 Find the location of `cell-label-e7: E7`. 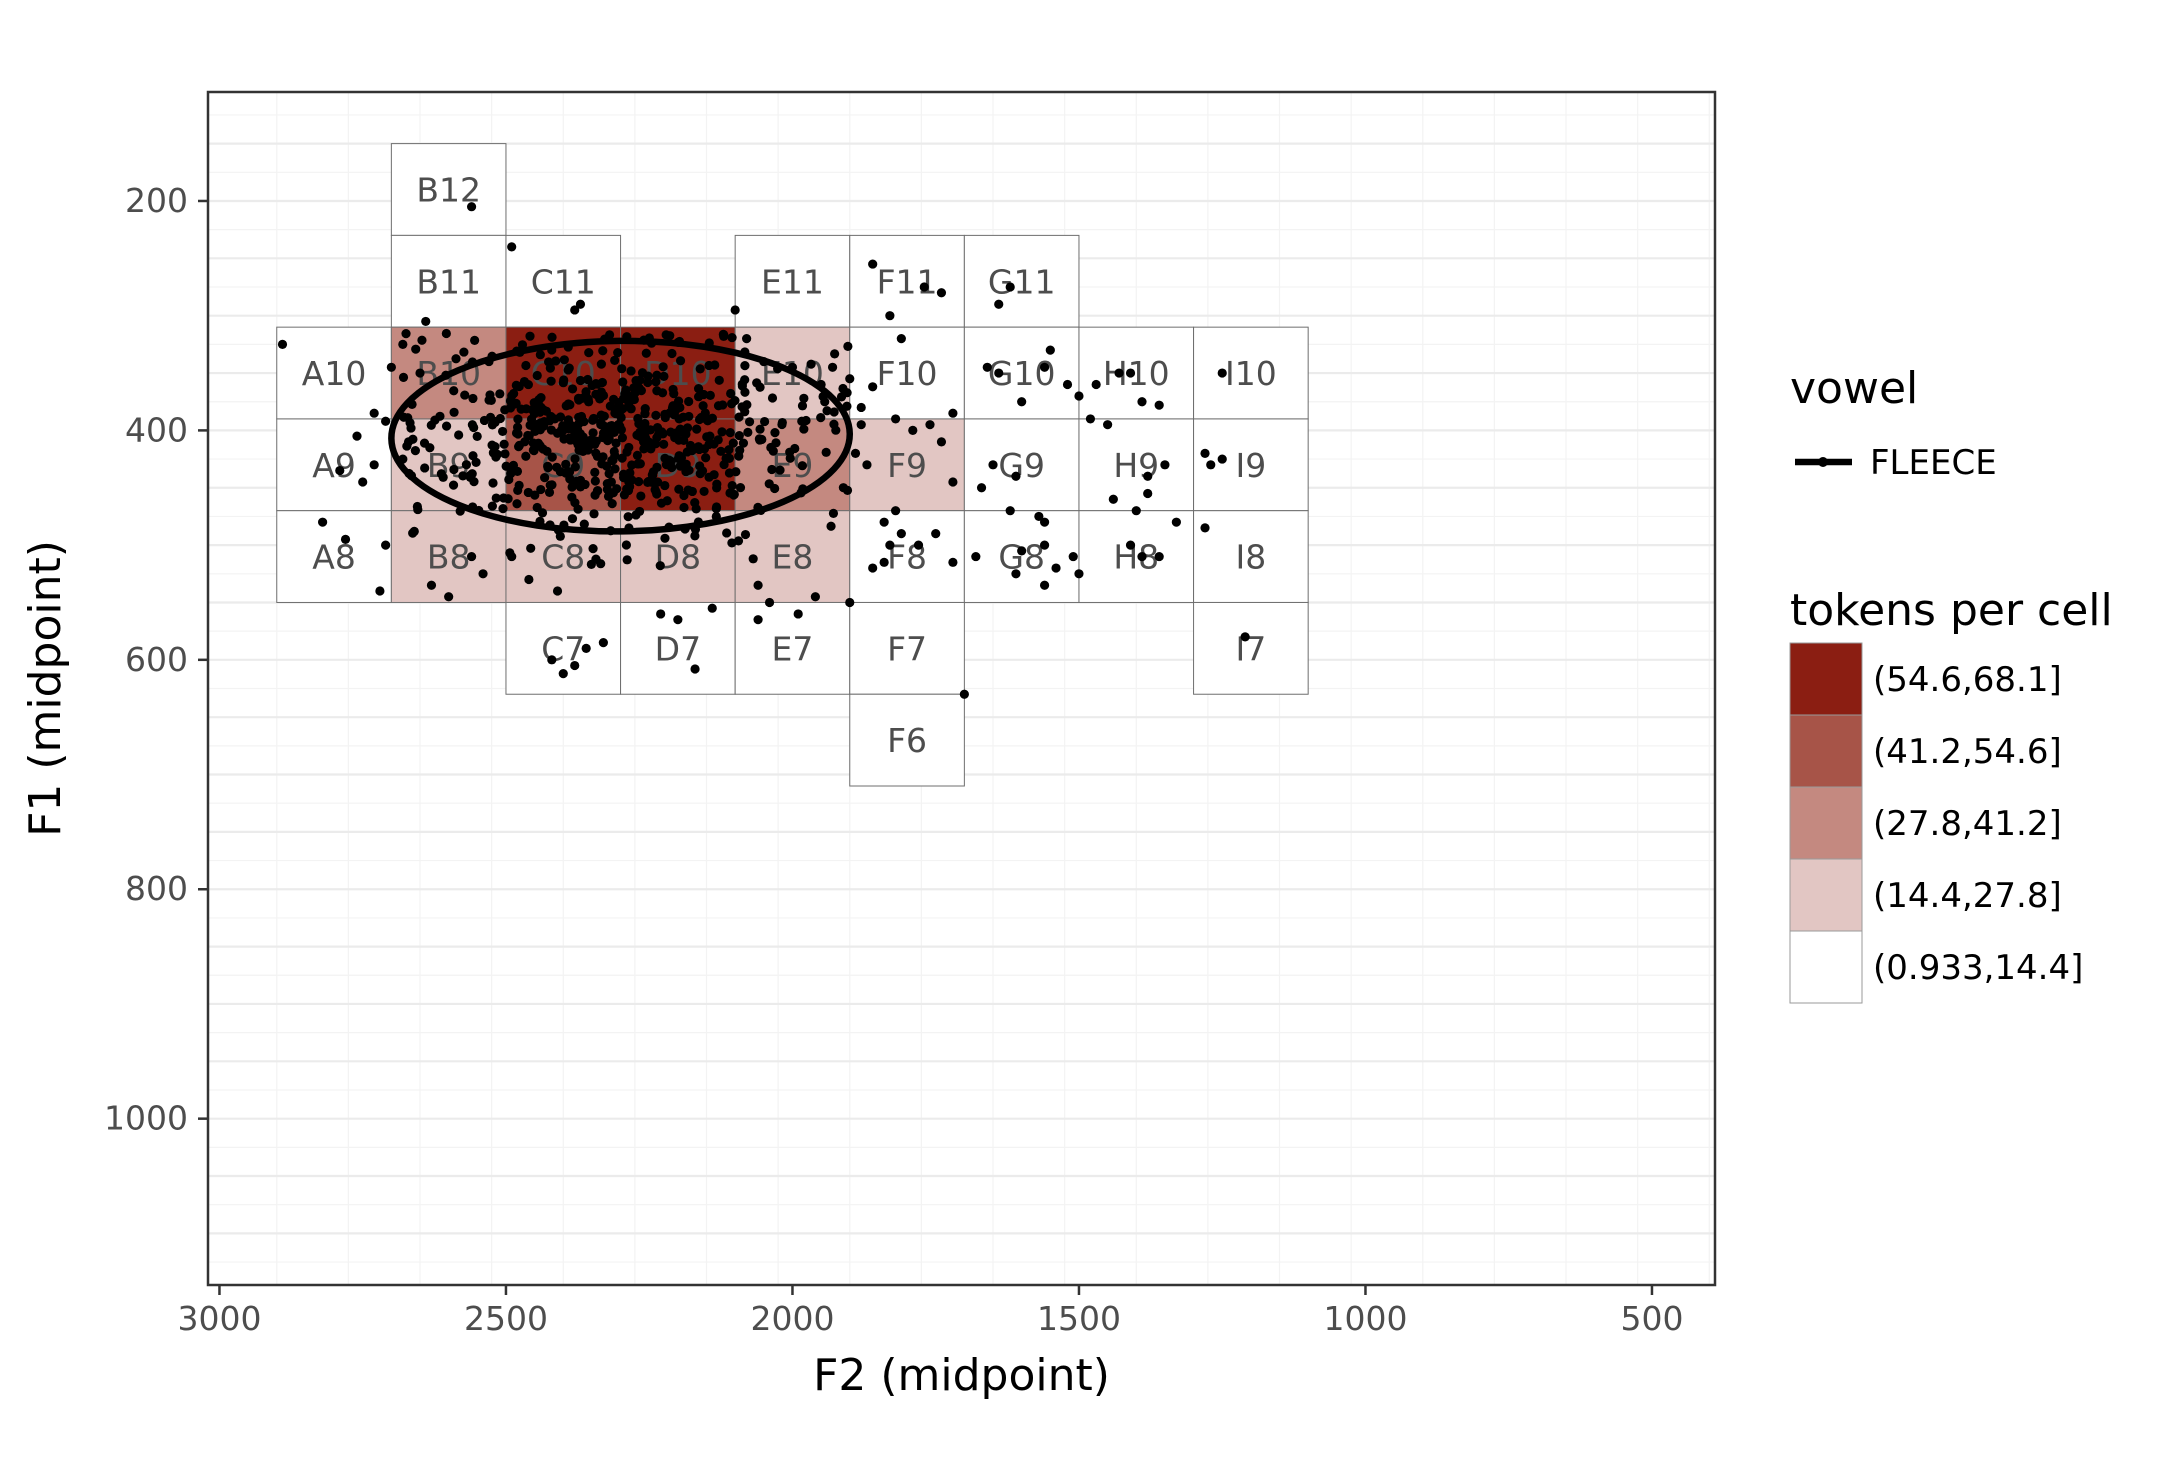

cell-label-e7: E7 is located at coordinates (793, 648).